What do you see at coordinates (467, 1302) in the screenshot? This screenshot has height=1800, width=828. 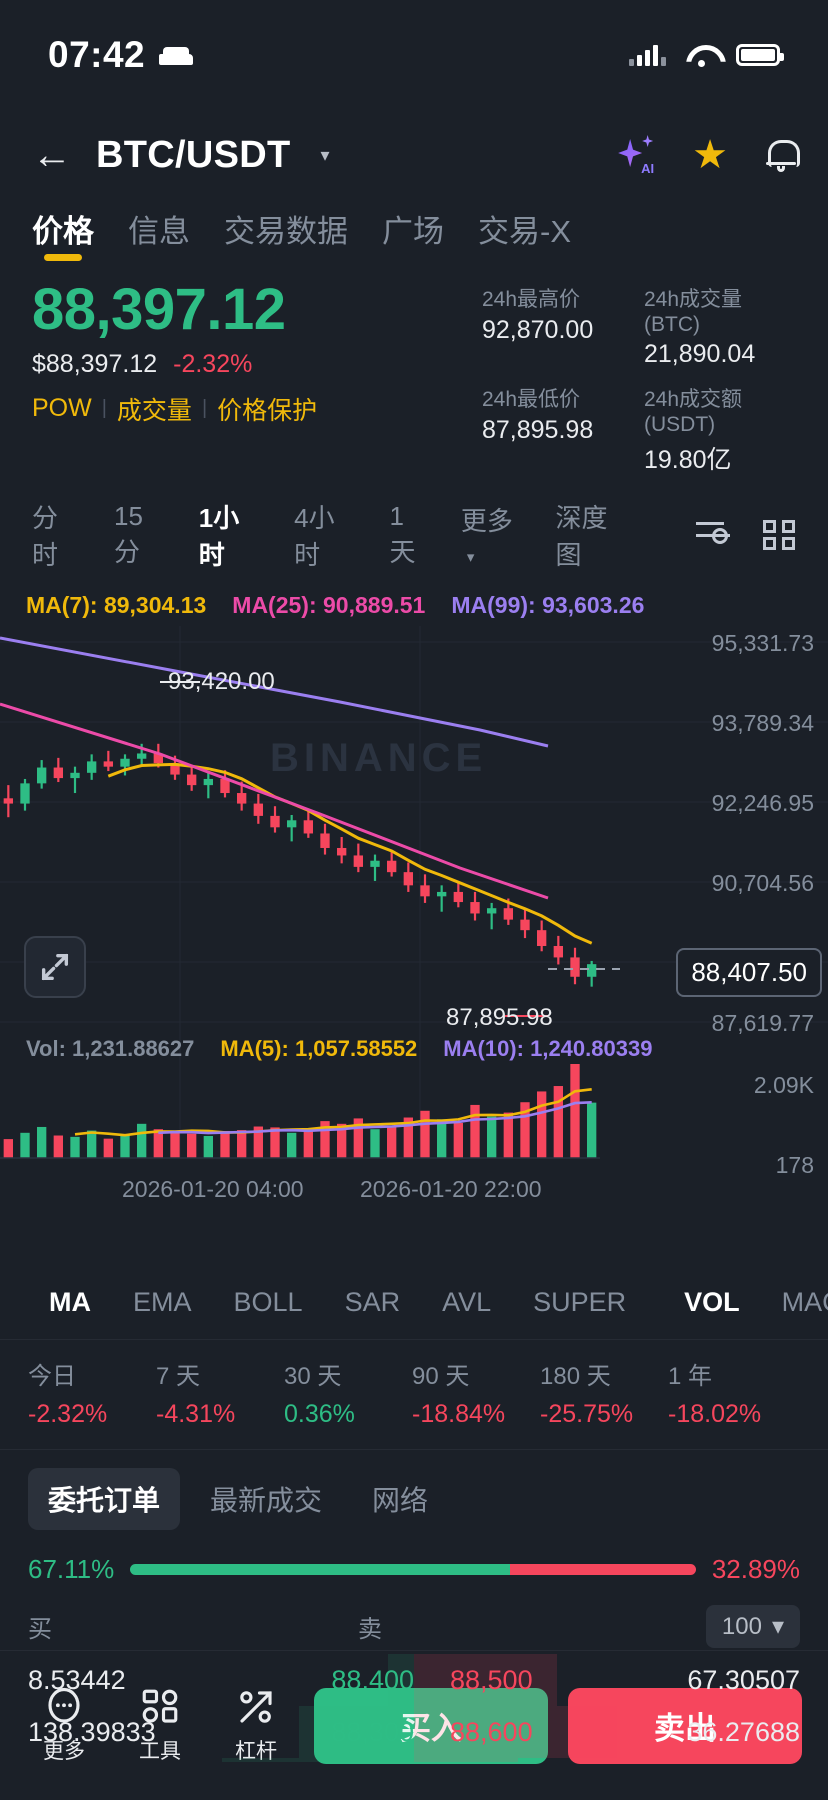 I see `indicator-avl: AVL` at bounding box center [467, 1302].